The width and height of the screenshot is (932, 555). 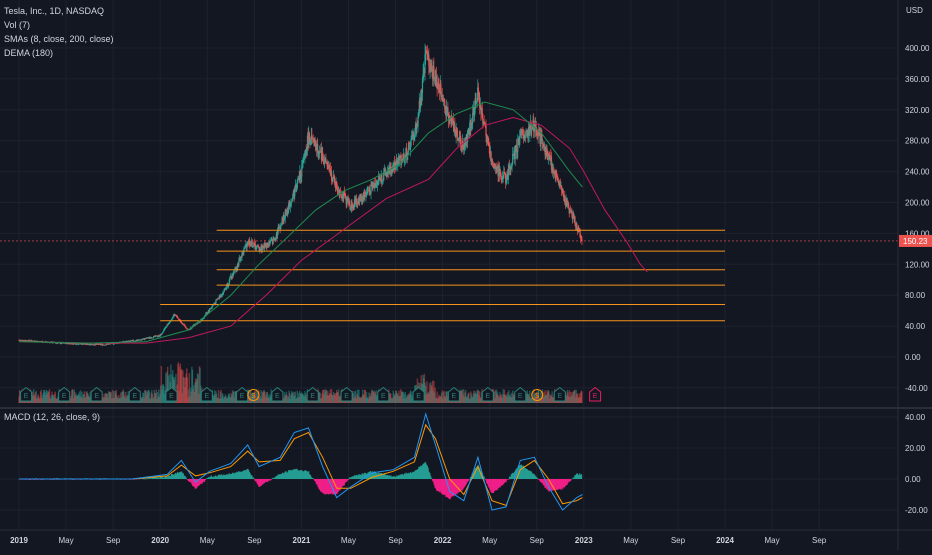 I want to click on volume-legend: Vol (7), so click(x=17, y=25).